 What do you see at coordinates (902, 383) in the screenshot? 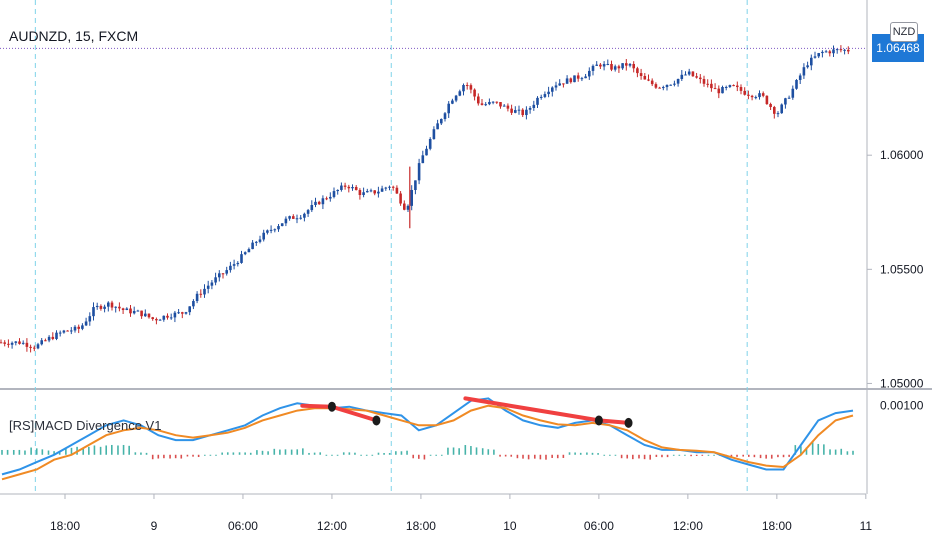
I see `price-tick-label: 1.05000` at bounding box center [902, 383].